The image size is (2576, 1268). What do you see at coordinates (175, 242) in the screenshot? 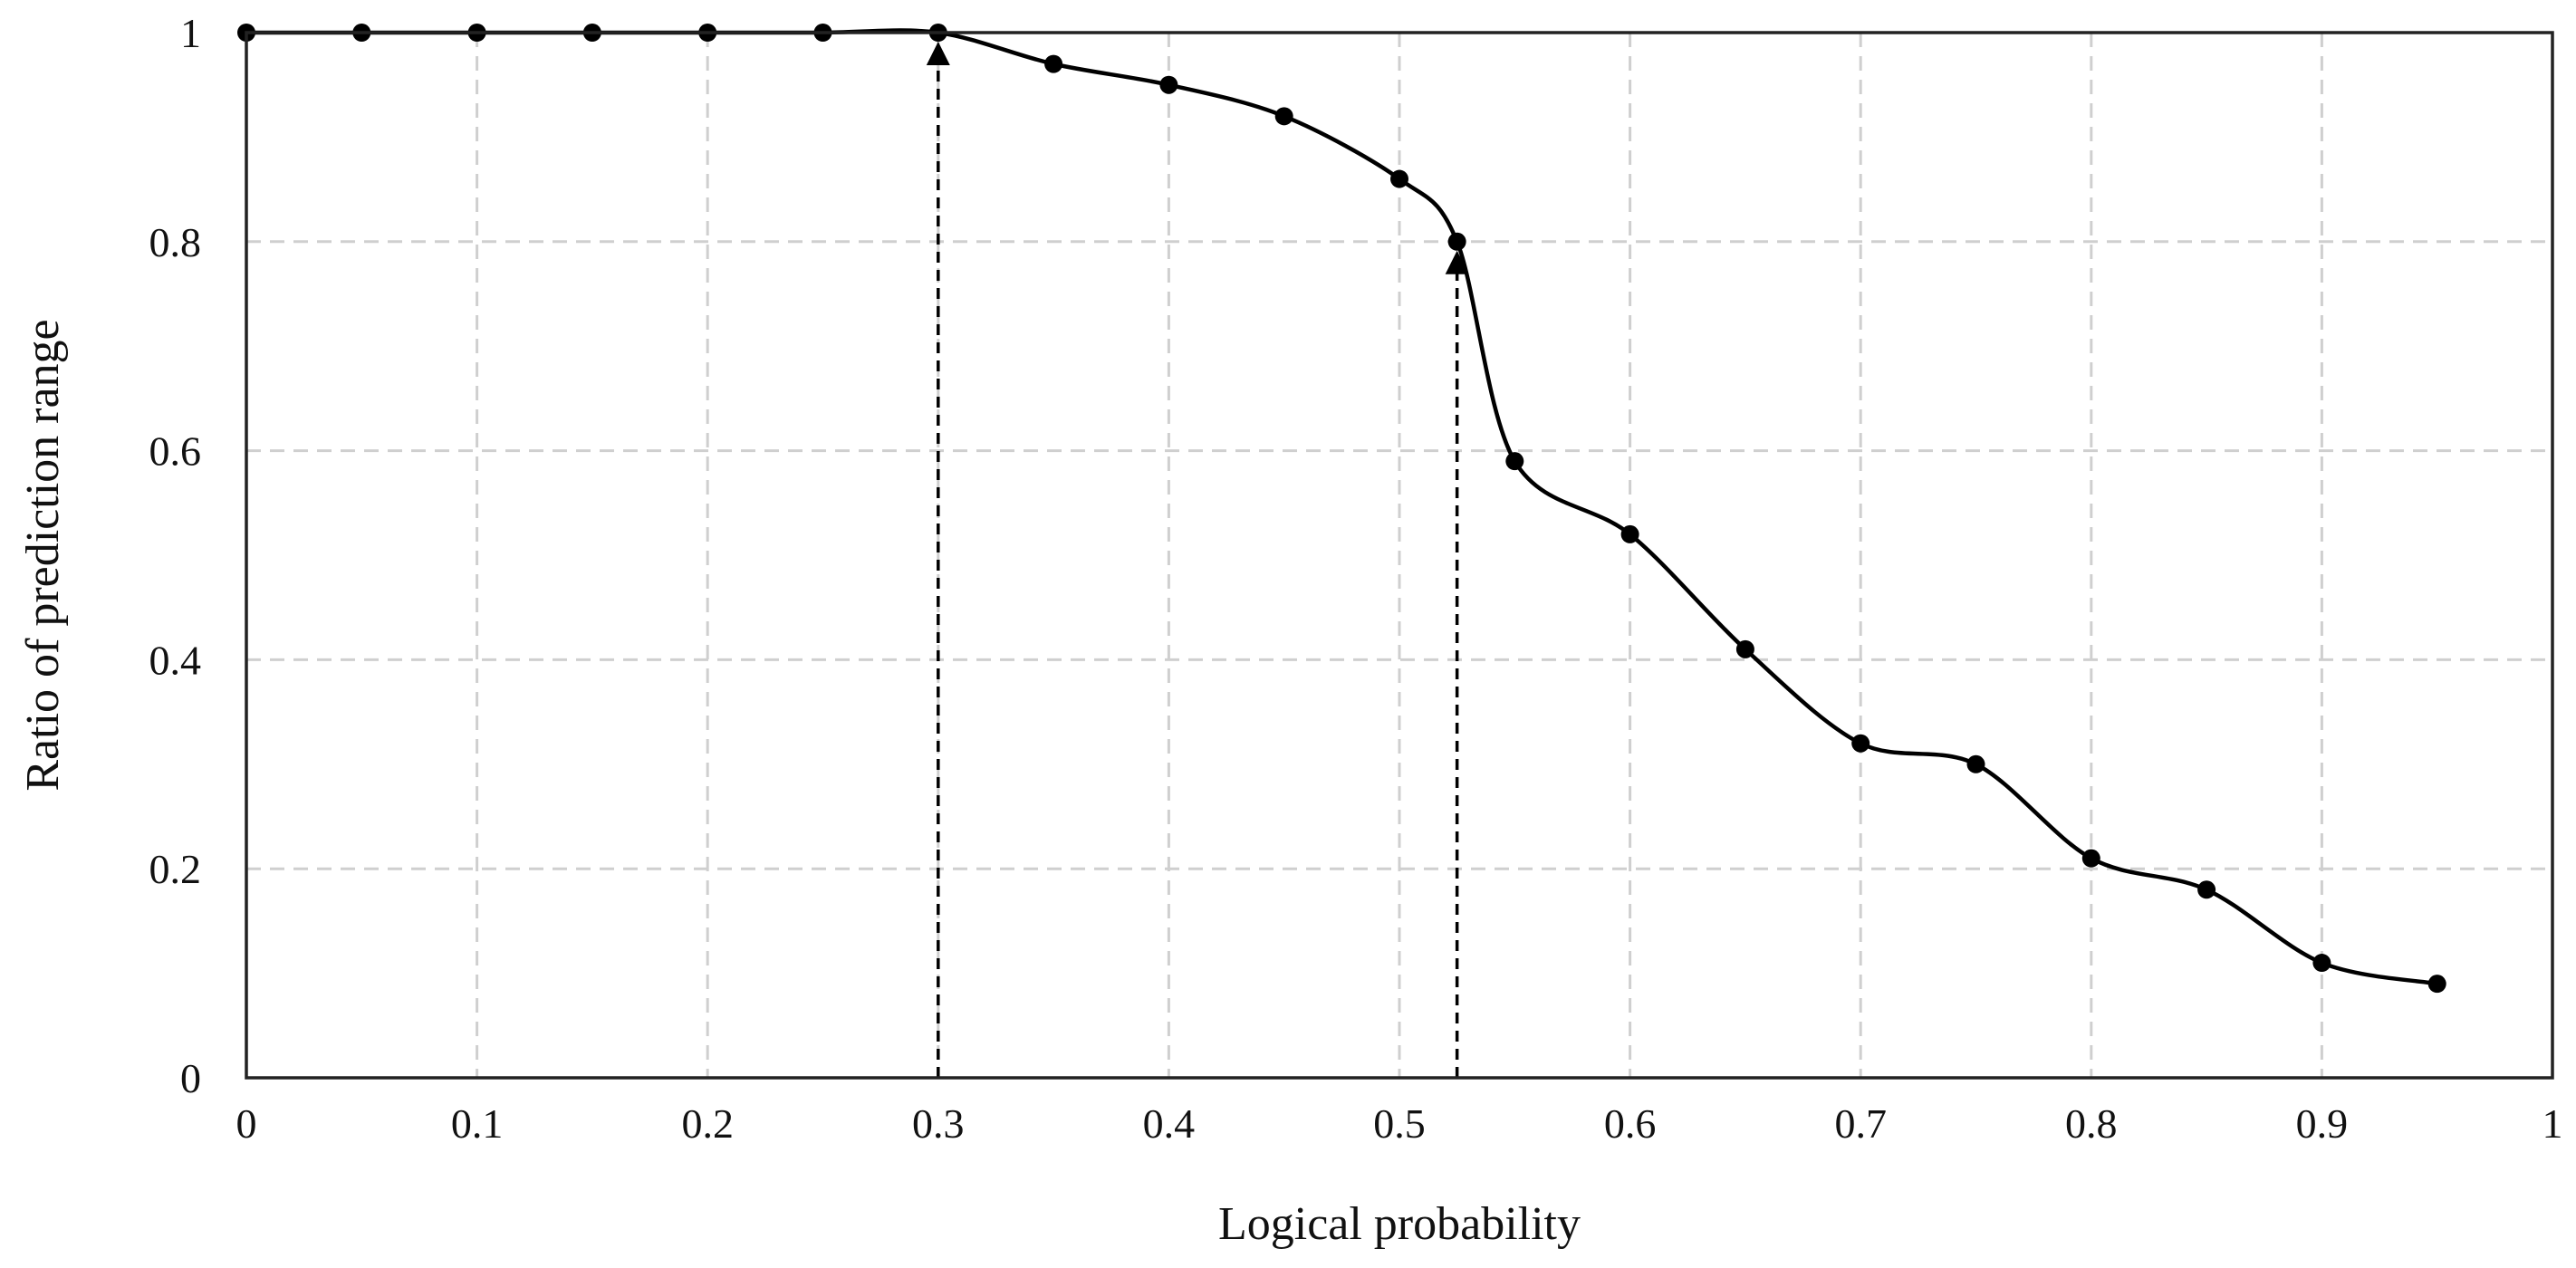
I see `y-tick-label: 0.8` at bounding box center [175, 242].